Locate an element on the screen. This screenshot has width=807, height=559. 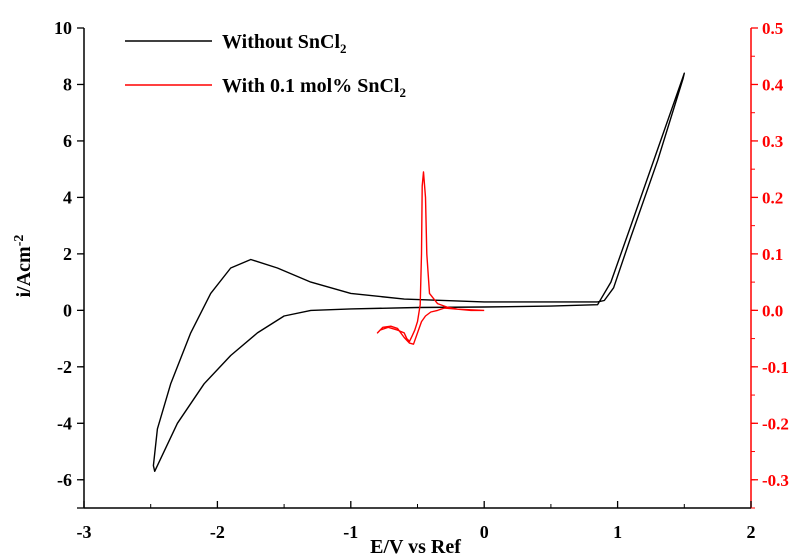
y-tick-label: 8 is located at coordinates (67, 84).